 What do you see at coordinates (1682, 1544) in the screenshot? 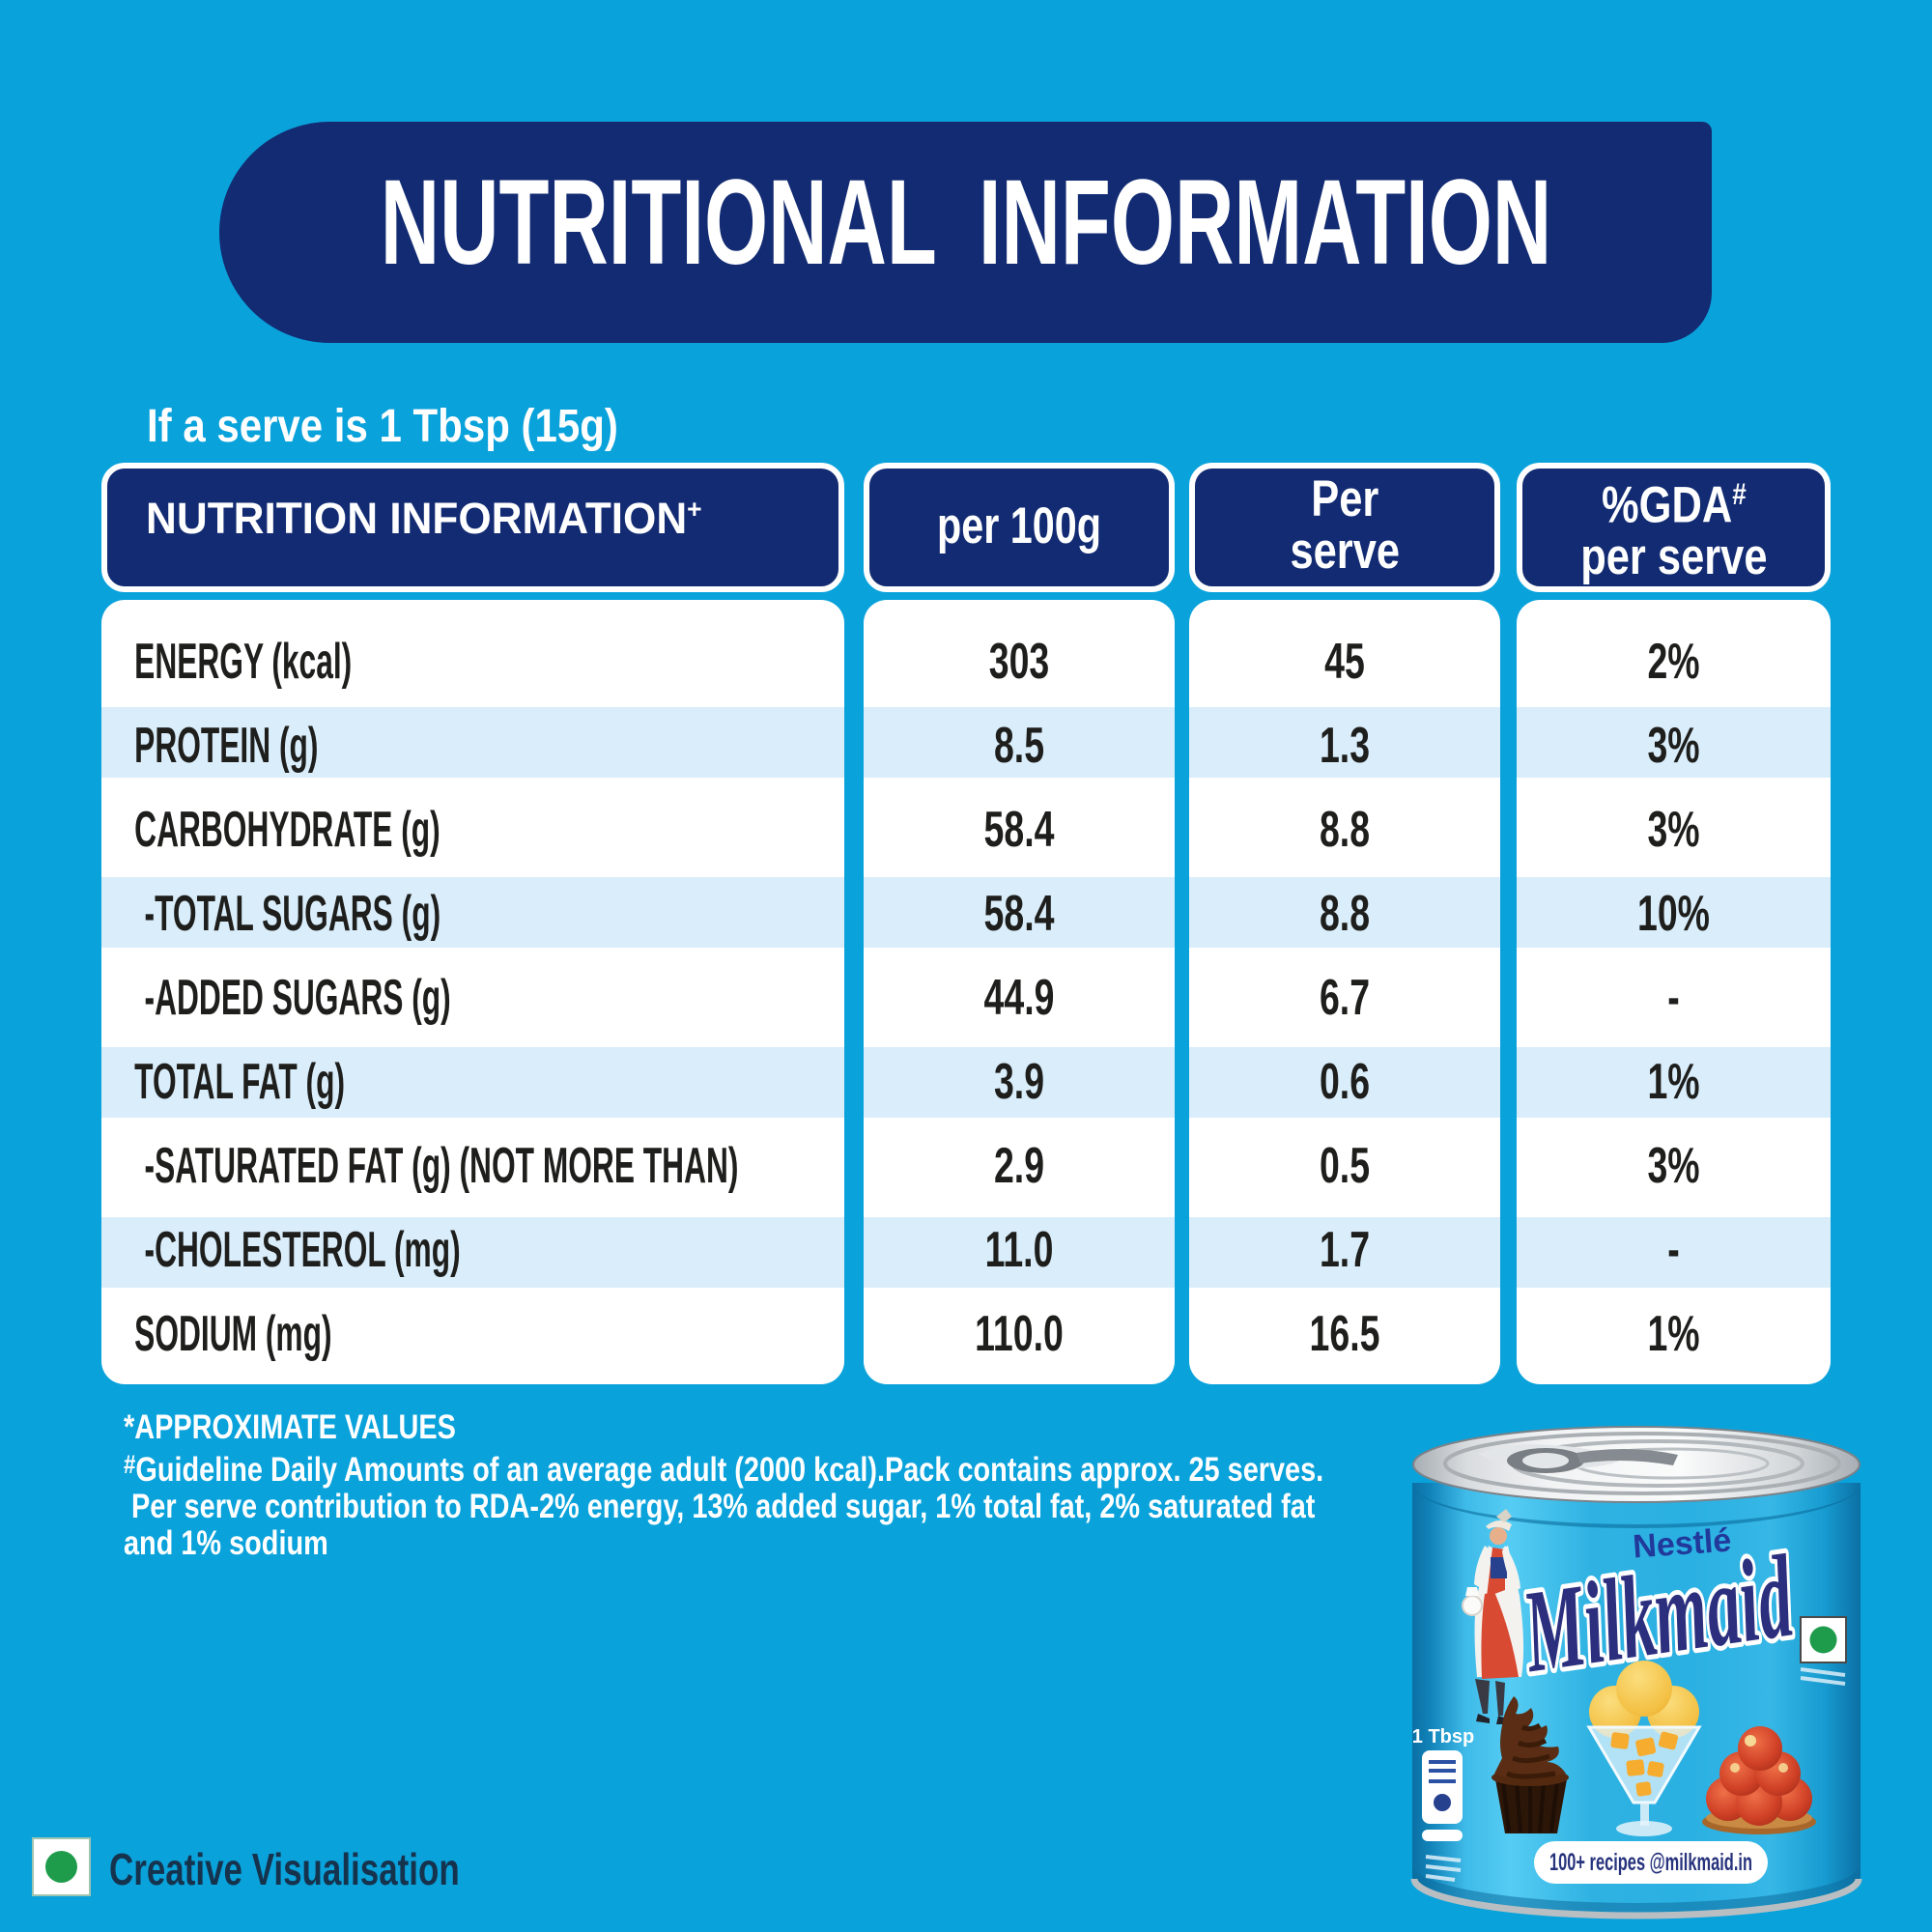
I see `svg-text: Nestlé` at bounding box center [1682, 1544].